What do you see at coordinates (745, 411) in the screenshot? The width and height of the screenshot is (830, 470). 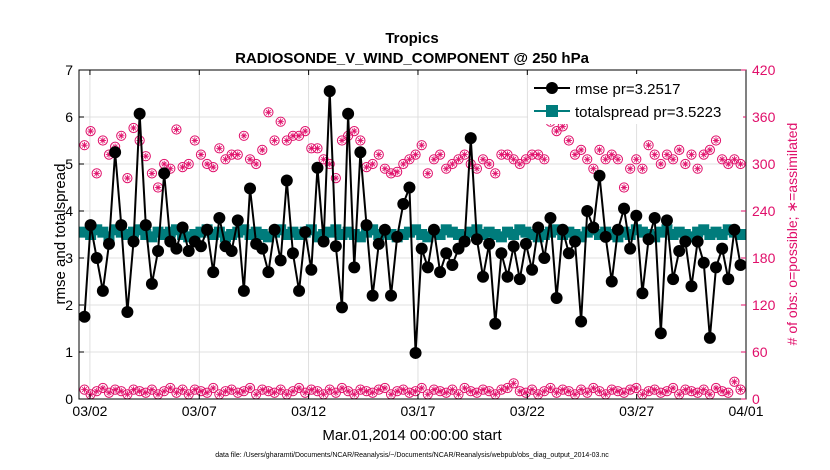 I see `x-tick-label: 04/01` at bounding box center [745, 411].